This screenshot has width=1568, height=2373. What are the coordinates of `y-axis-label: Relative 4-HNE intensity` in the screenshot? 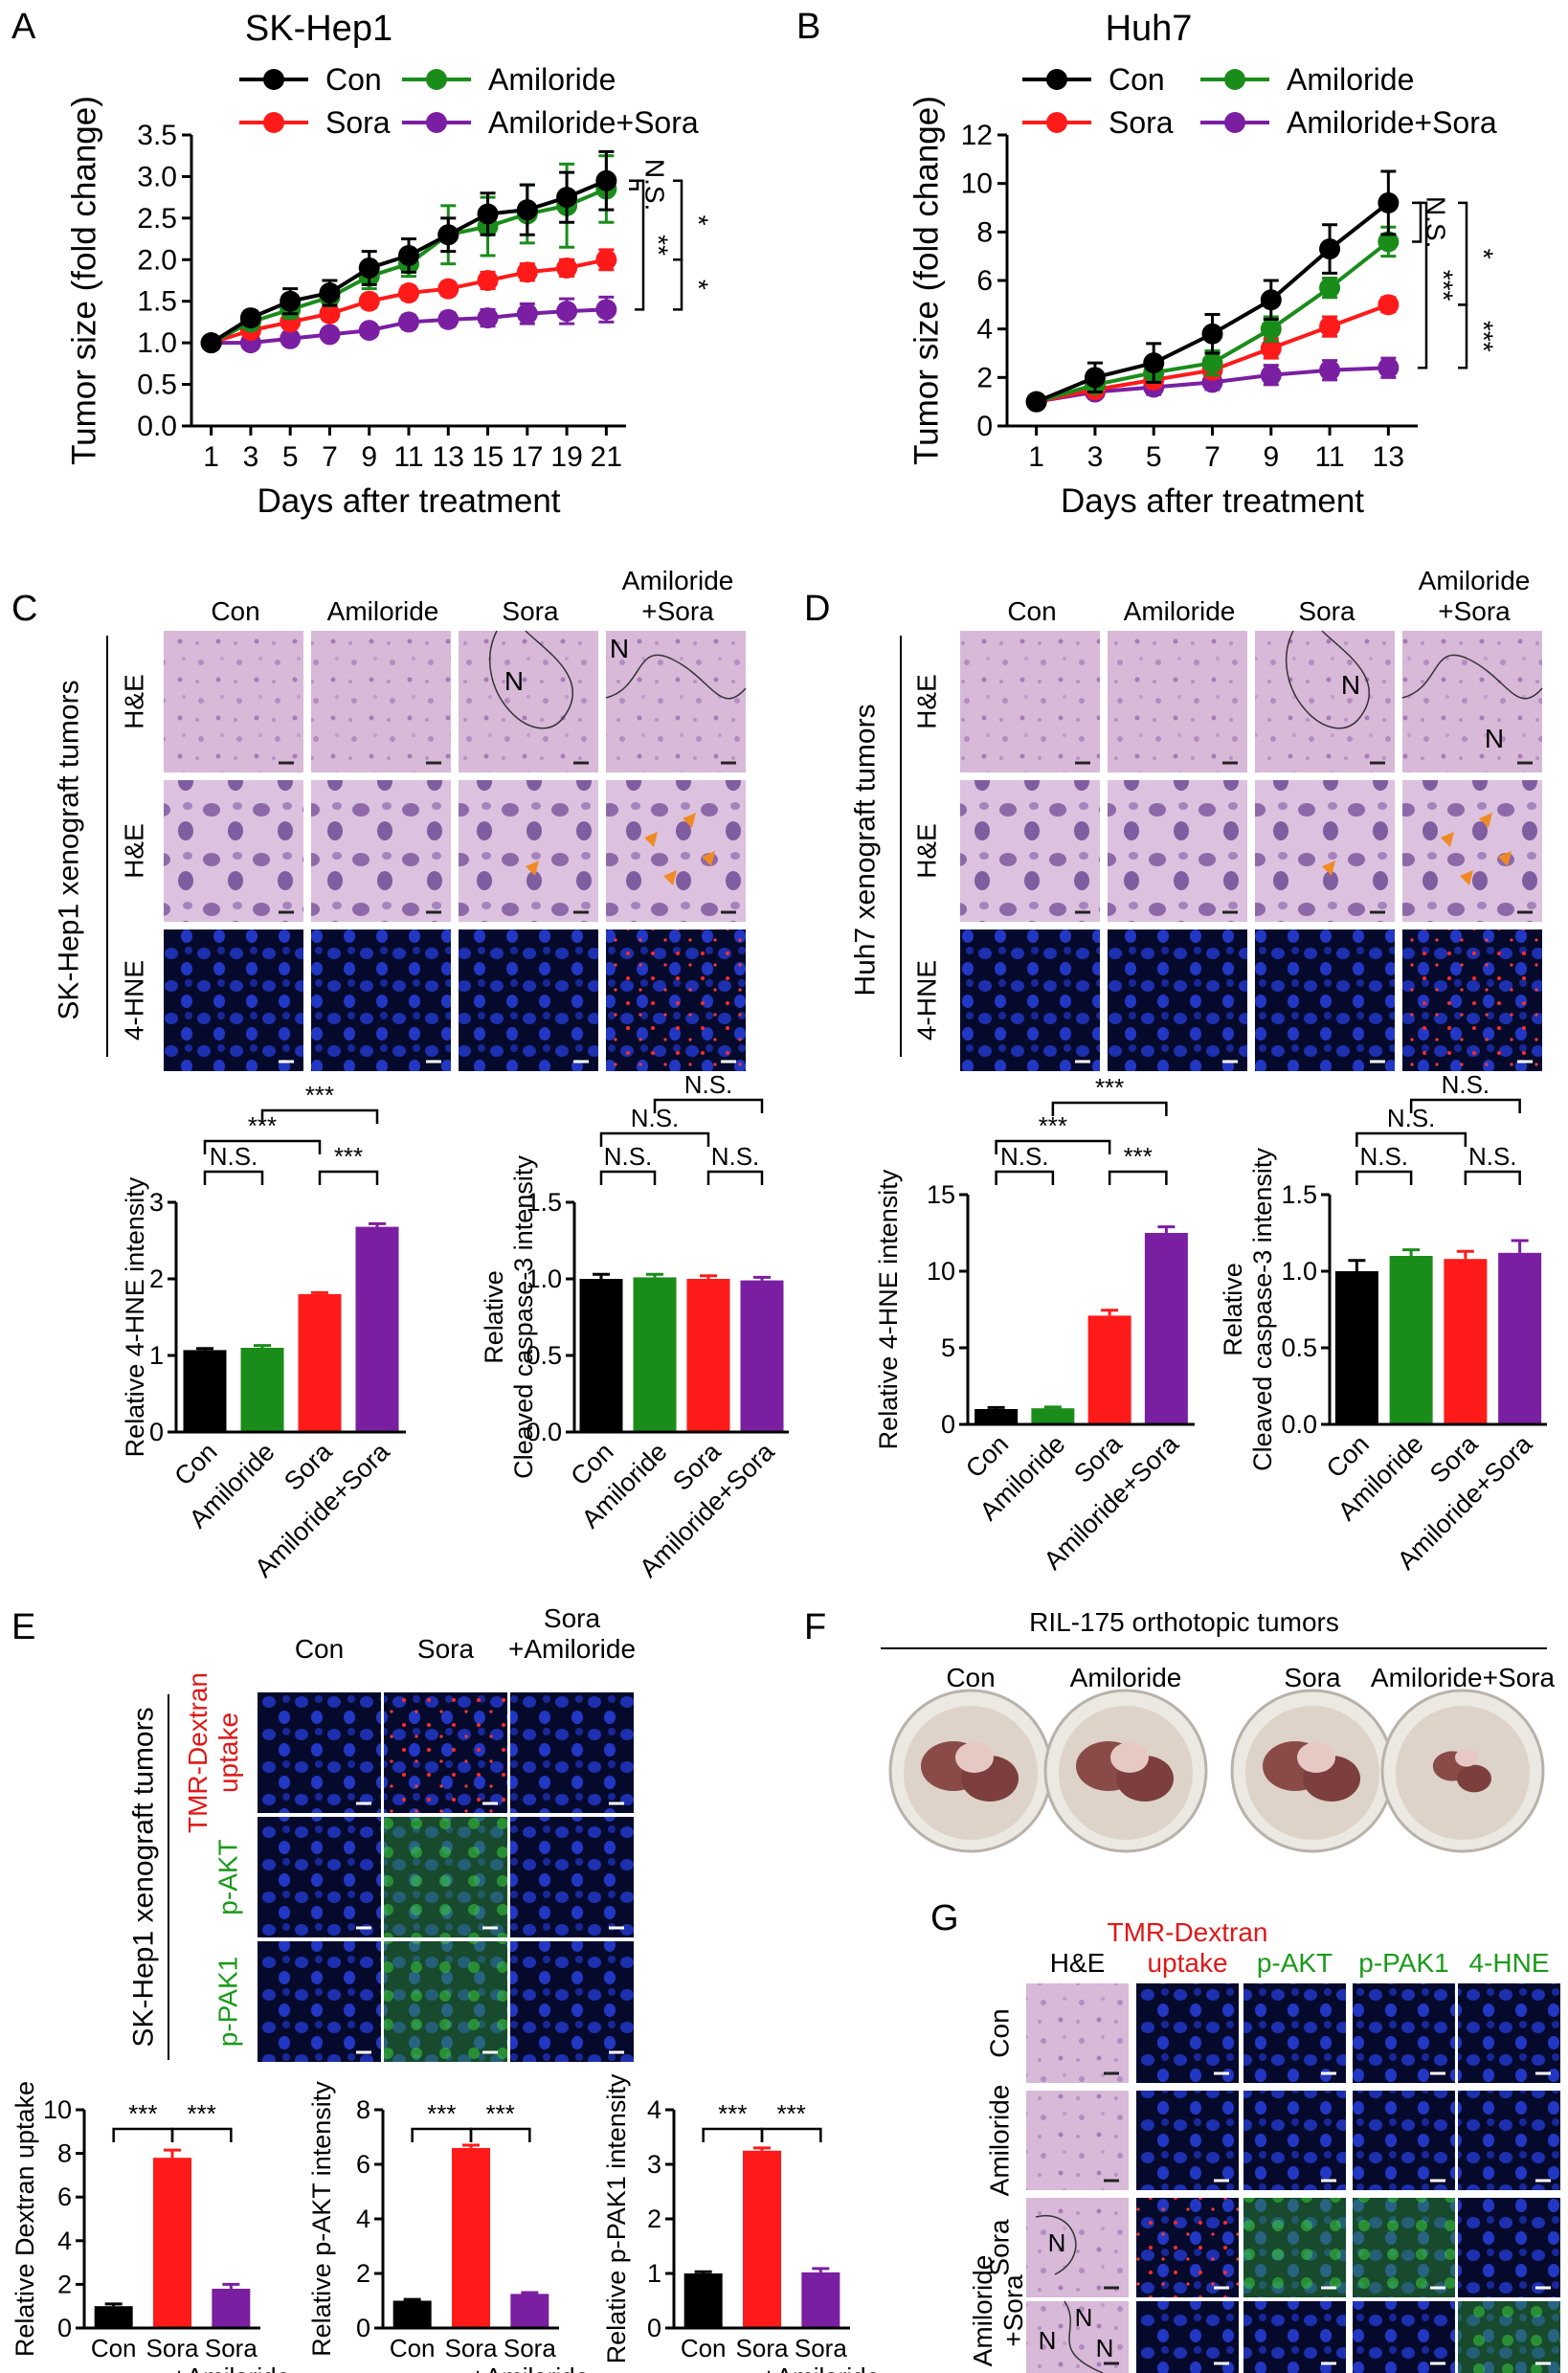 It's located at (135, 1316).